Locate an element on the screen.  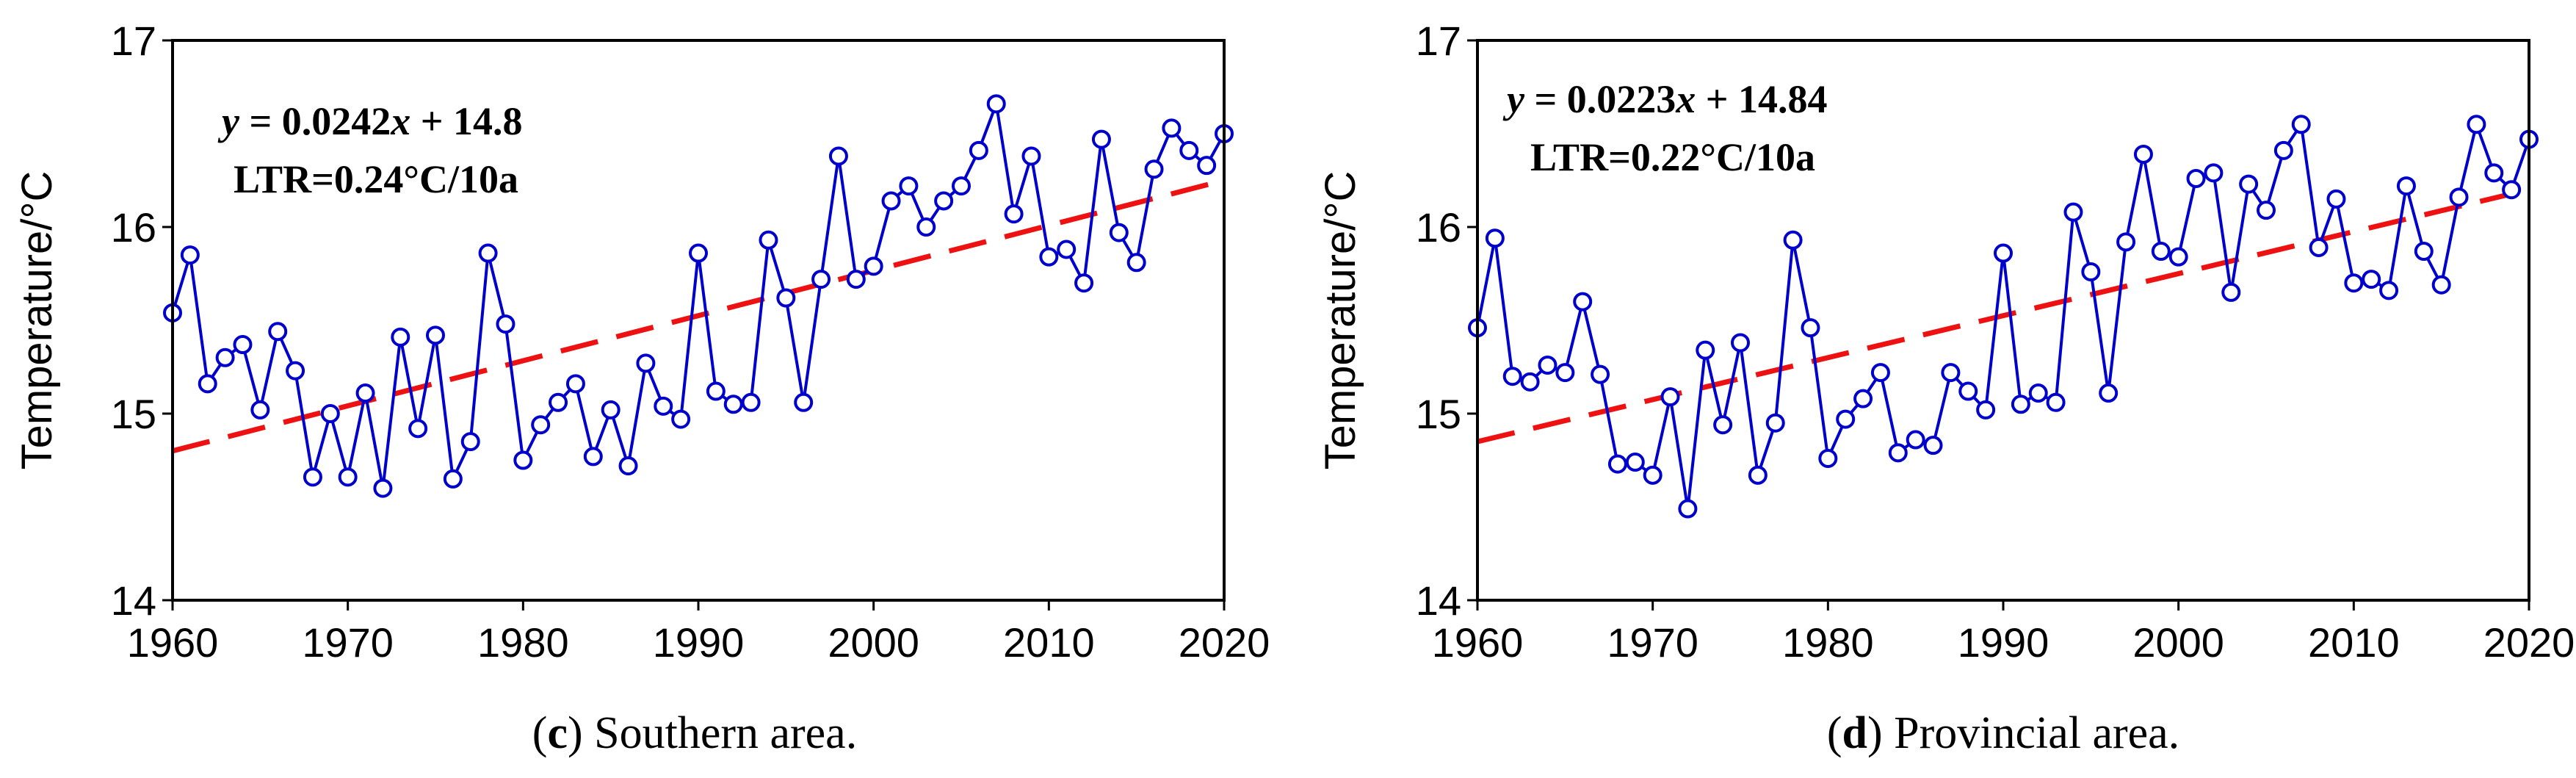
panel-d-ltr: LTR=0.22°C/10a is located at coordinates (1672, 157).